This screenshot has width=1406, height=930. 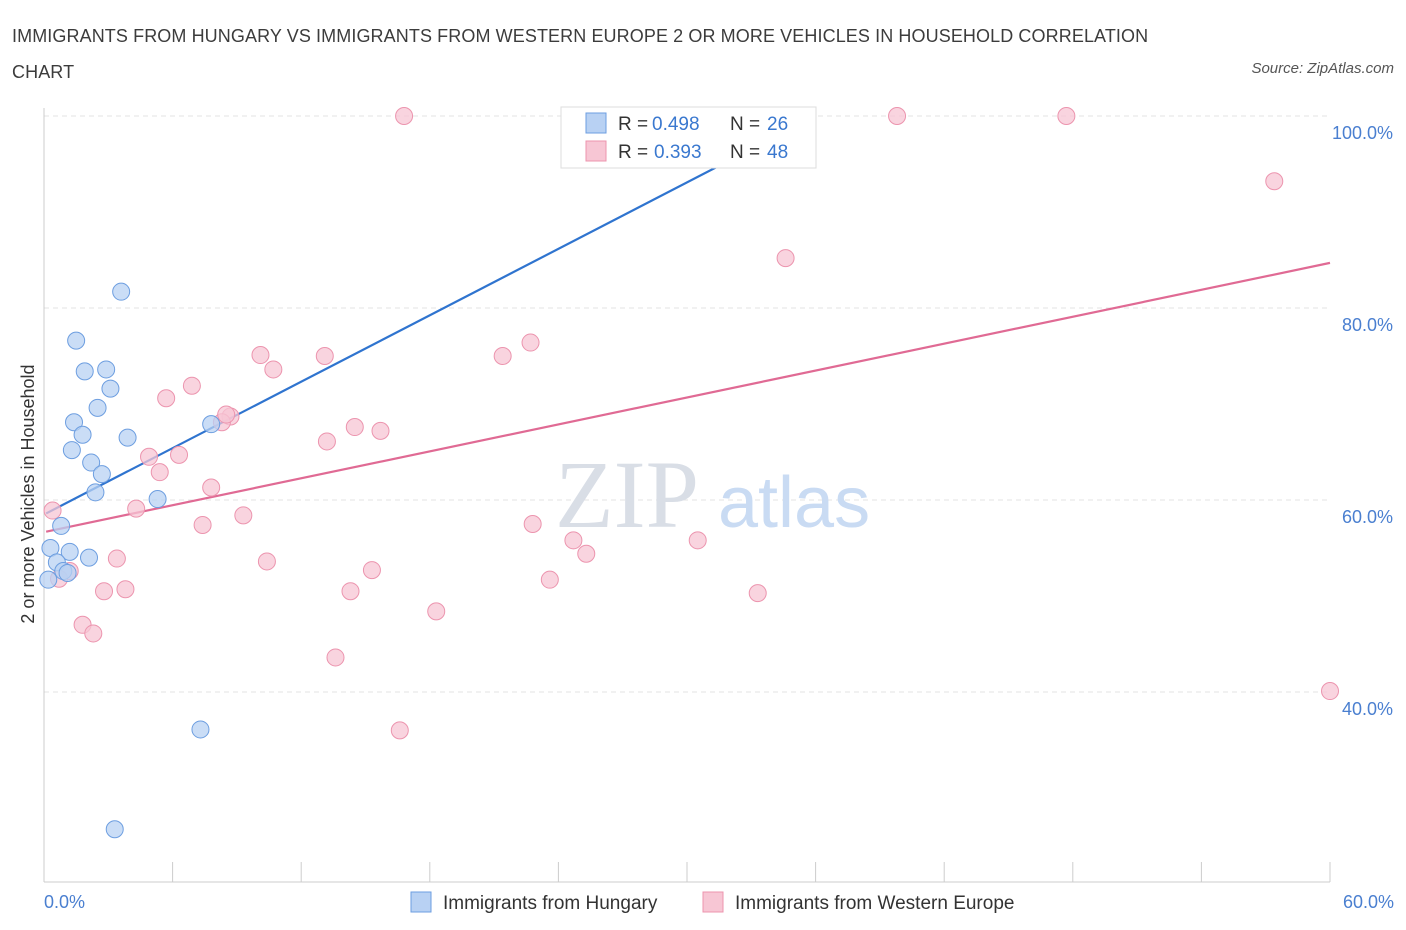 What do you see at coordinates (1367, 517) in the screenshot?
I see `y-tick-label-60: 60.0%` at bounding box center [1367, 517].